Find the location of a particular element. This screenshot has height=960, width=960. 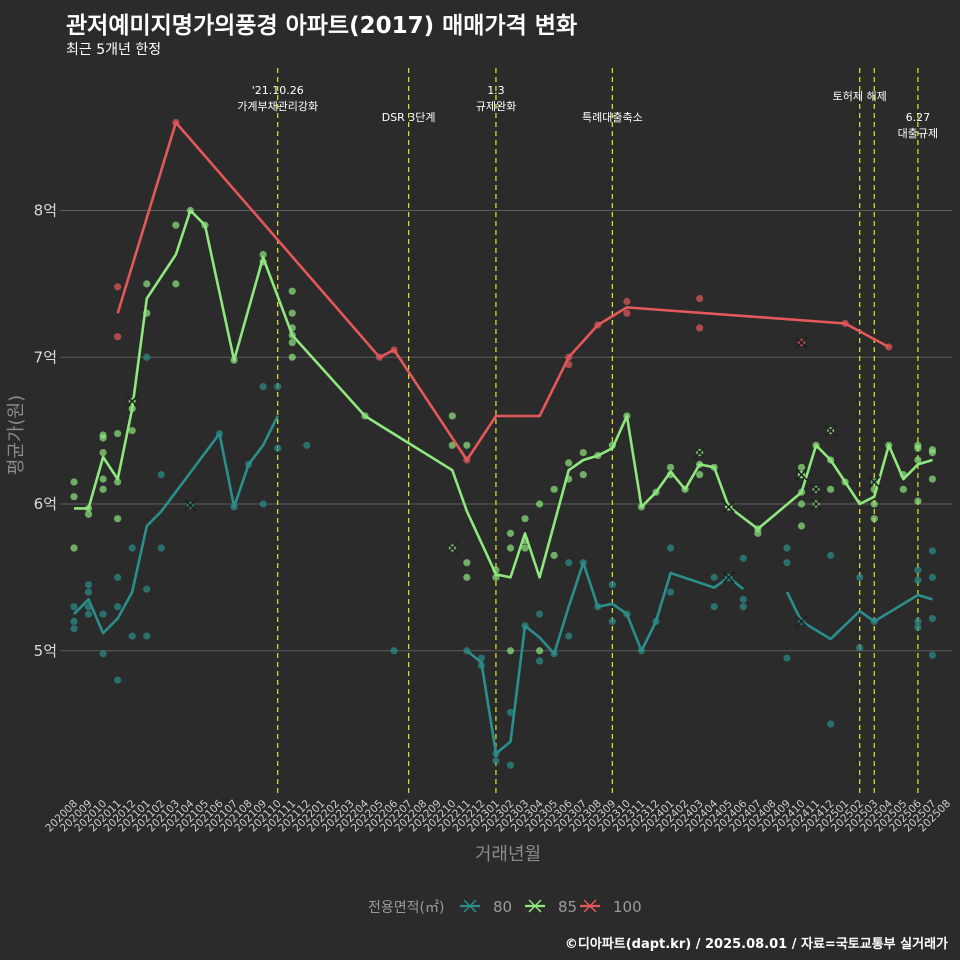

y-tick-label: 6억 is located at coordinates (45, 504).